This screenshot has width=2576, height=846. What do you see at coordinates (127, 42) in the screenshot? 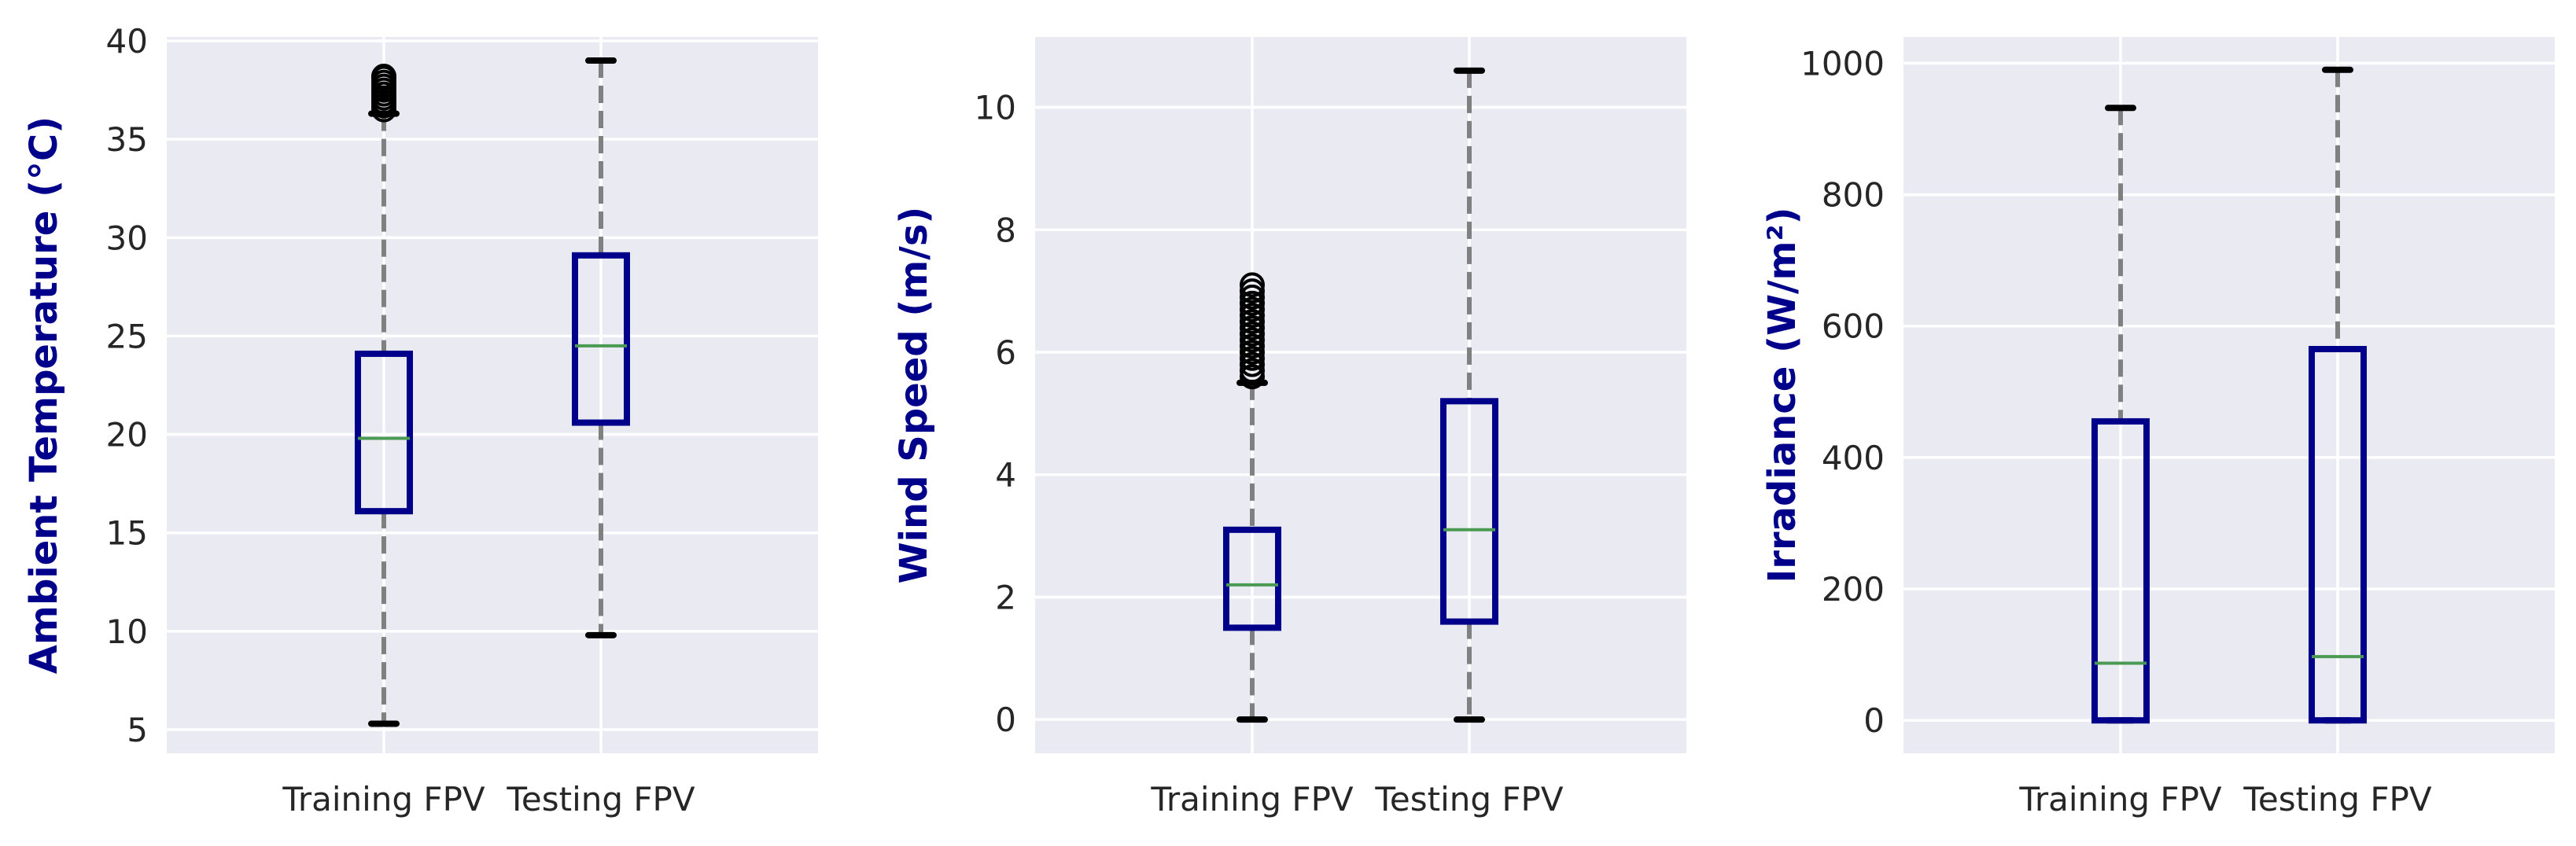
I see `y-tick-label: 40` at bounding box center [127, 42].